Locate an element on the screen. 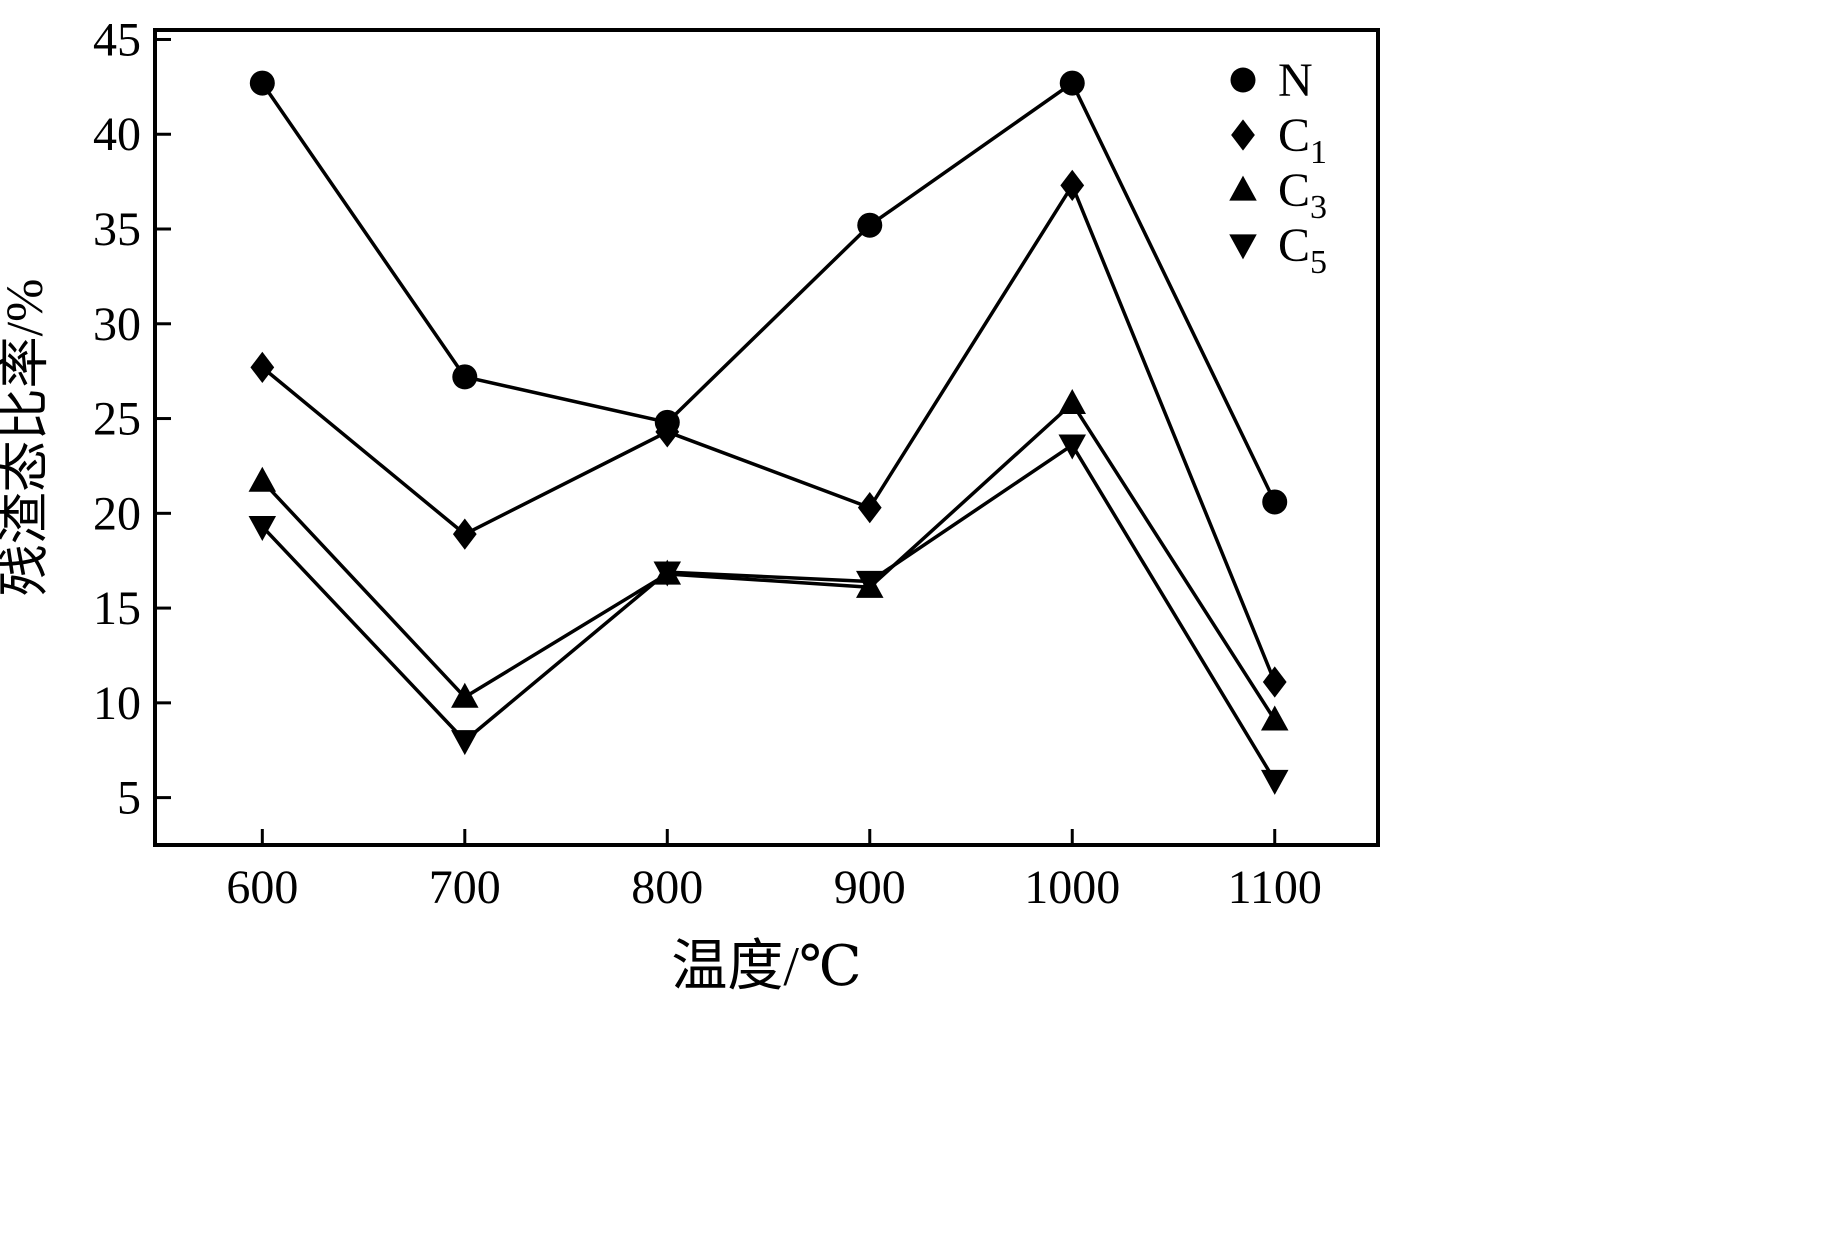  legend-marker-N is located at coordinates (1243, 80).